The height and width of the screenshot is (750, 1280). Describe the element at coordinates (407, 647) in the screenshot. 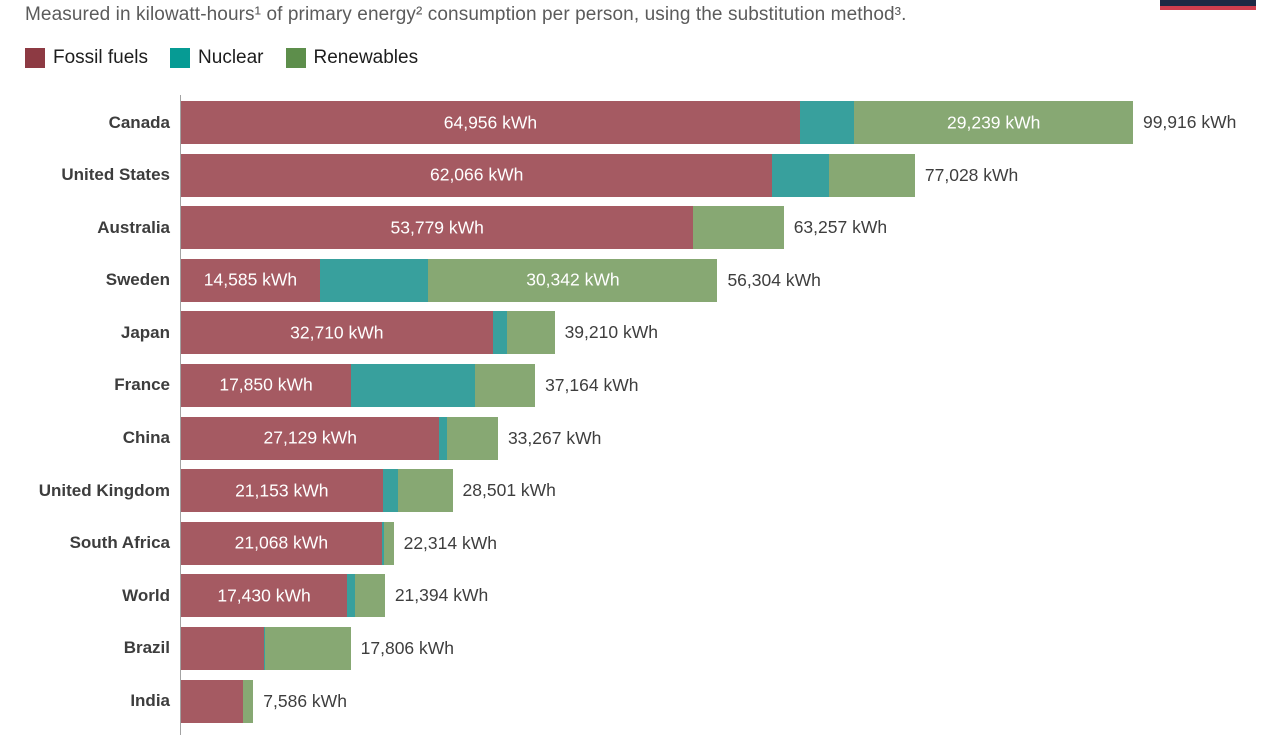

I see `total-value-label: 17,806 kWh` at that location.